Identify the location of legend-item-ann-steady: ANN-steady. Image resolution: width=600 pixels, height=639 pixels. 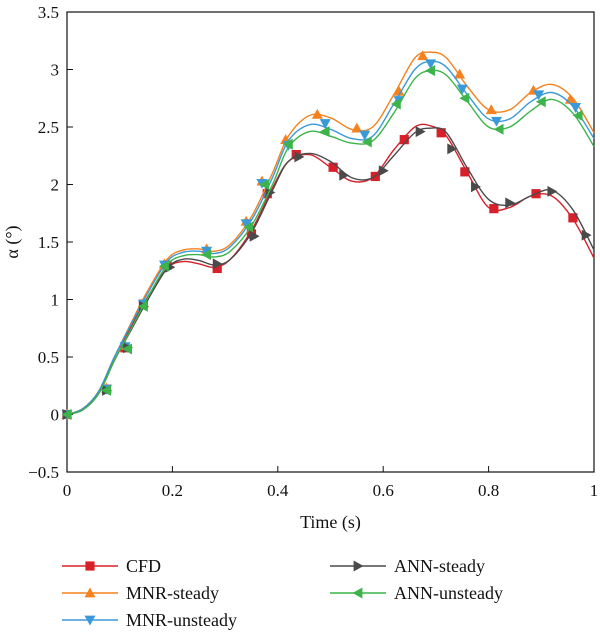
(407, 566).